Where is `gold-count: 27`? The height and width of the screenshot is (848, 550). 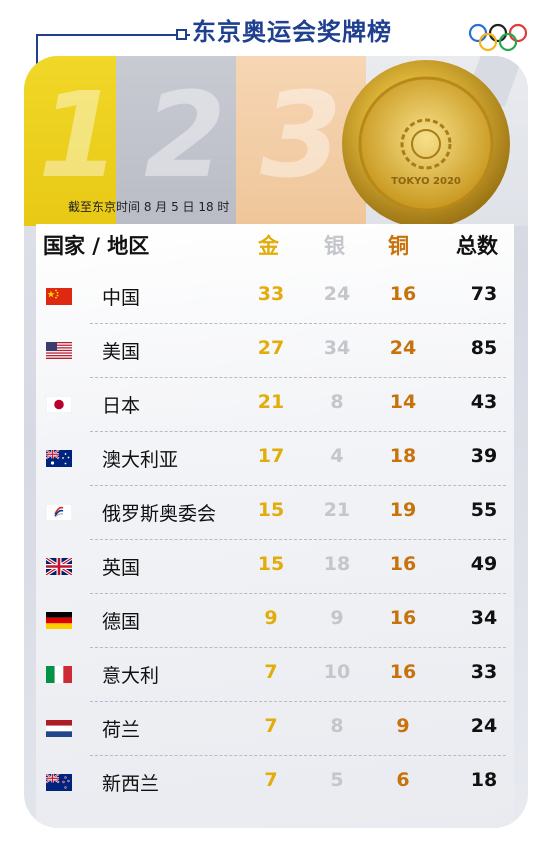
gold-count: 27 is located at coordinates (271, 348).